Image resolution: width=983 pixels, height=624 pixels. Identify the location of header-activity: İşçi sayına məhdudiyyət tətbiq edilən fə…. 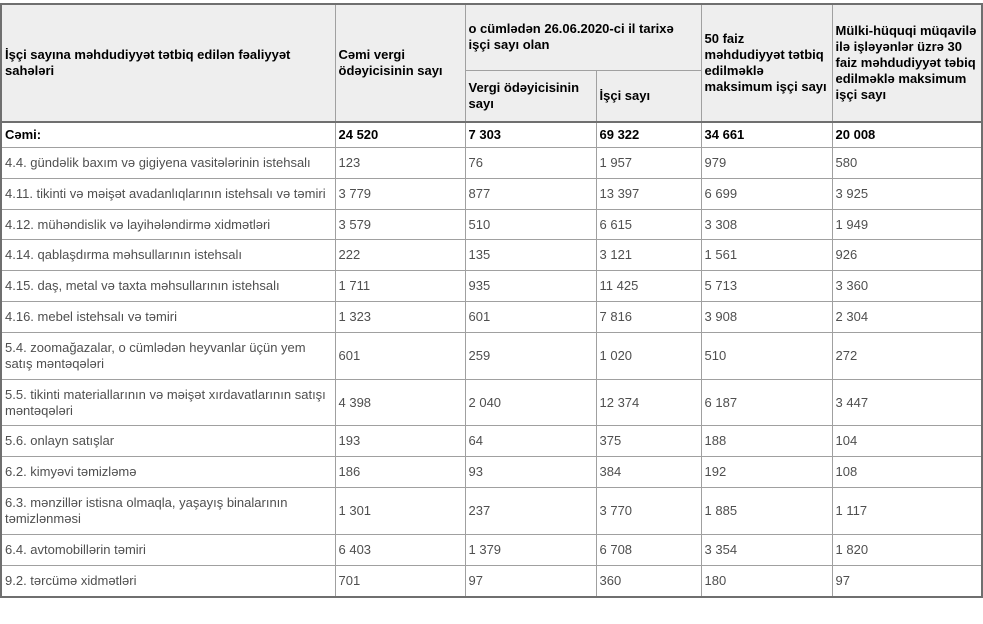
(168, 63).